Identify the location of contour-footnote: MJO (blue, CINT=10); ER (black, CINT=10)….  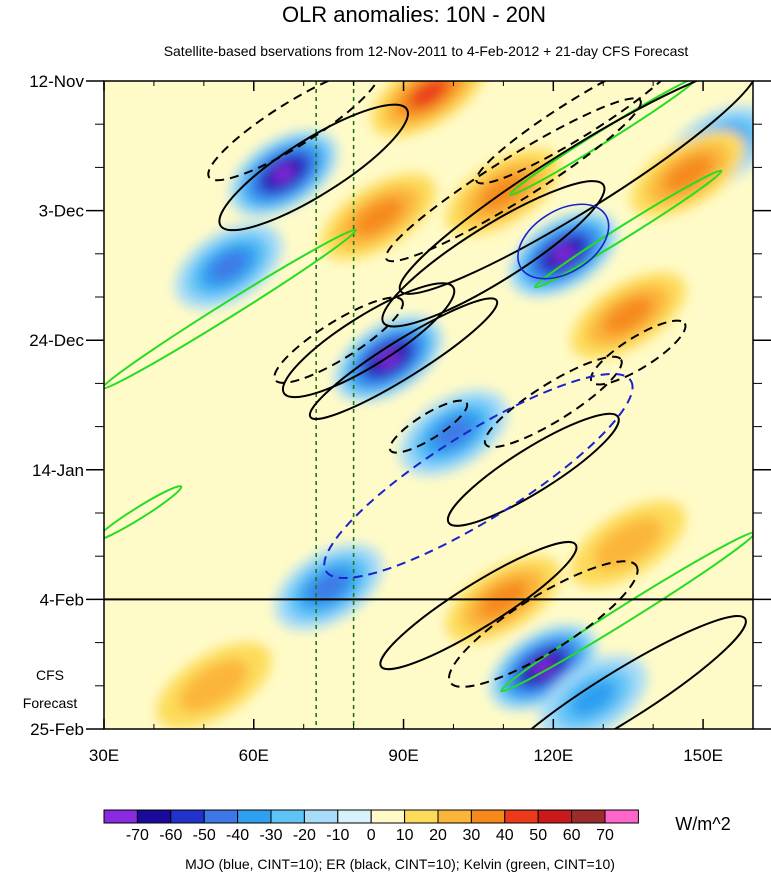
(400, 864).